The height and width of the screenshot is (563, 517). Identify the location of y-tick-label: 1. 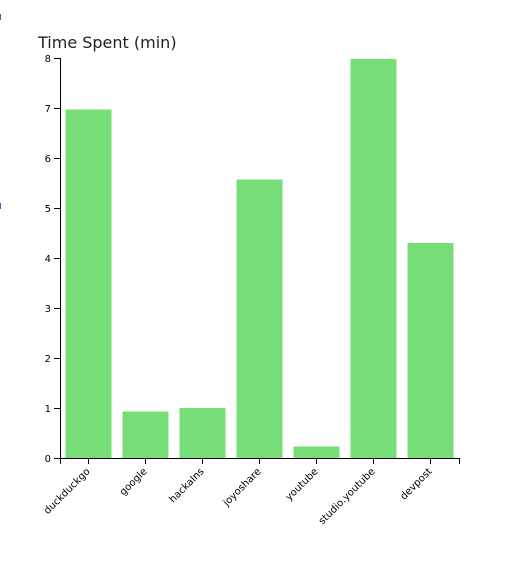
(48, 409).